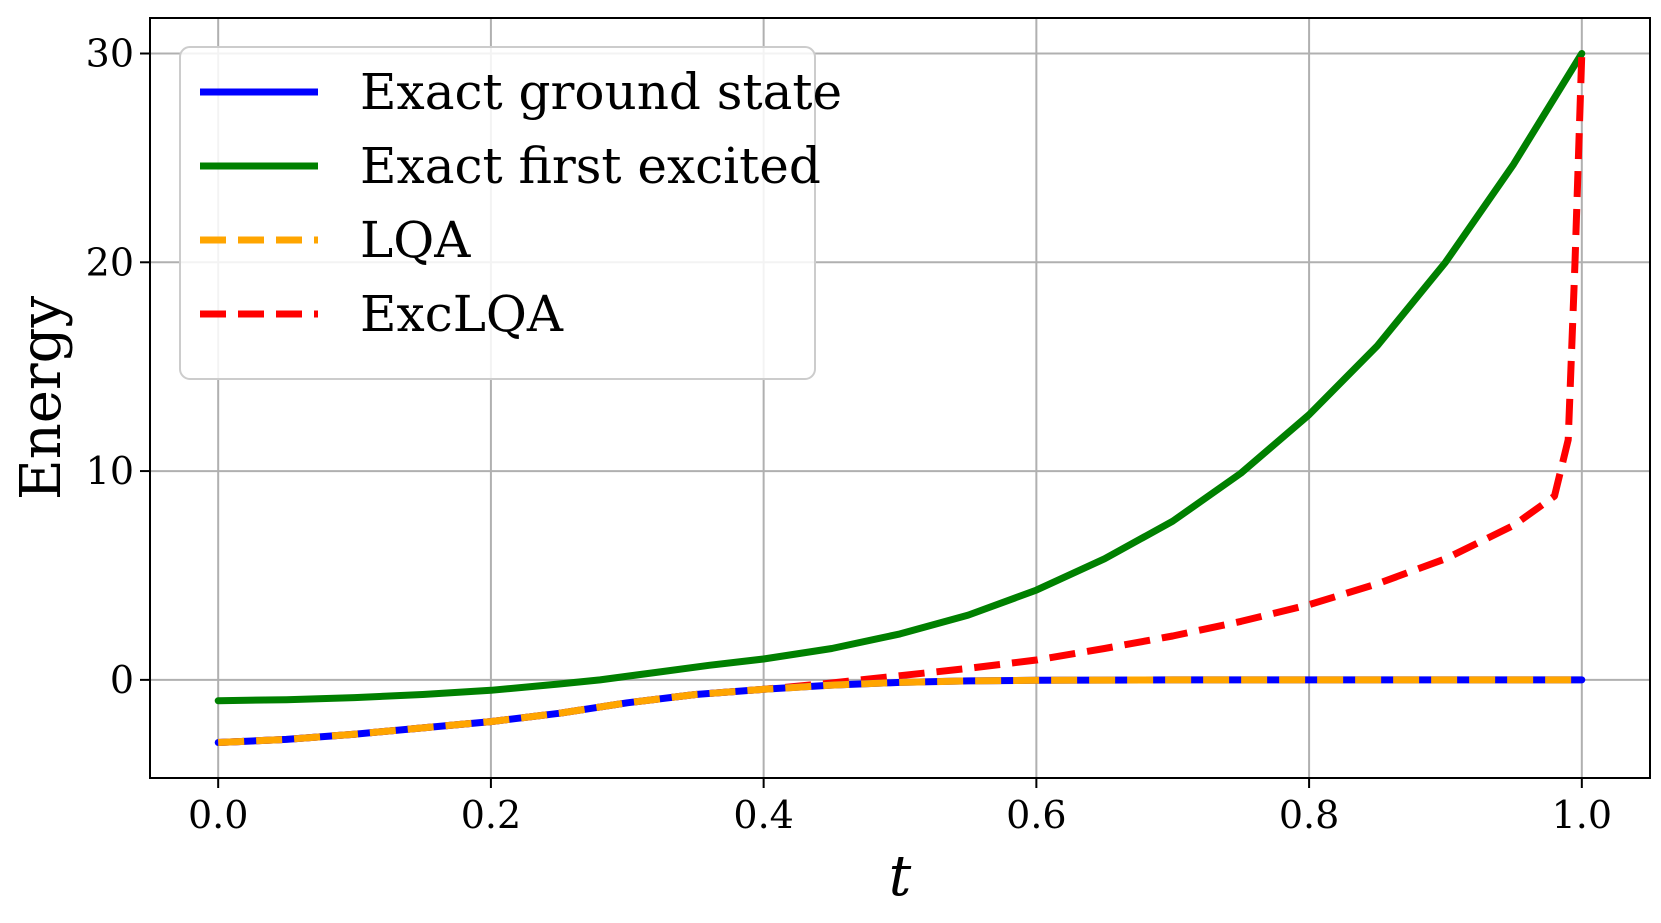 This screenshot has width=1661, height=923. What do you see at coordinates (763, 815) in the screenshot?
I see `x-tick-label: 0.4` at bounding box center [763, 815].